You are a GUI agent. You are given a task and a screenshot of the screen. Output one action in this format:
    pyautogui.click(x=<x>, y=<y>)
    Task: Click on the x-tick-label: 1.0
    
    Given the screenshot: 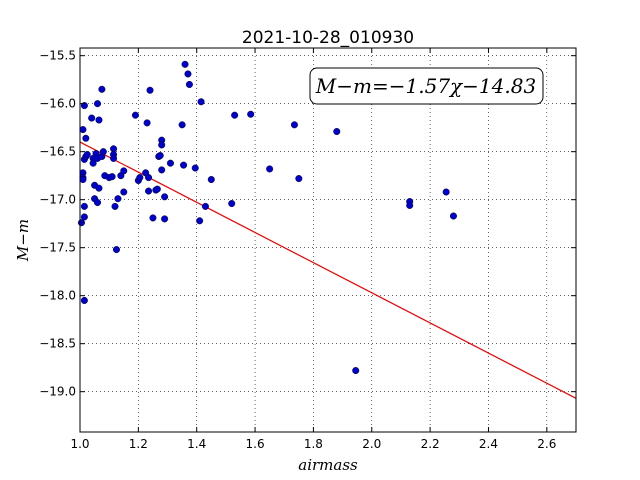 What is the action you would take?
    pyautogui.click(x=79, y=444)
    